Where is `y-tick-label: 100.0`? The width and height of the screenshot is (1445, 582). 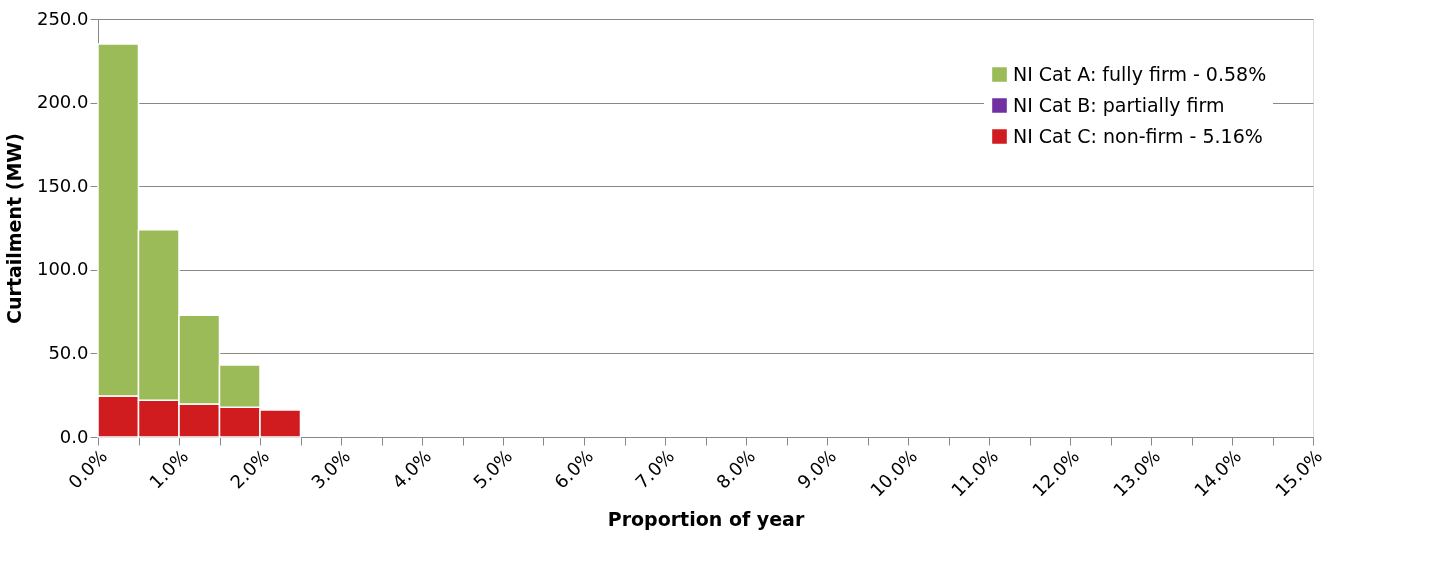 y-tick-label: 100.0 is located at coordinates (62, 269).